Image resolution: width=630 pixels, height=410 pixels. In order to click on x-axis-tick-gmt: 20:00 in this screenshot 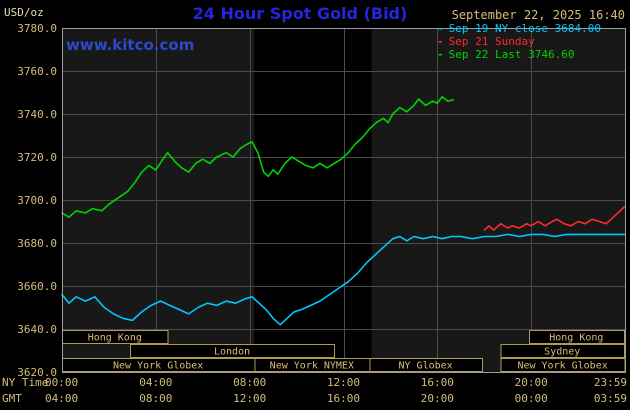, I will do `click(437, 398)`.